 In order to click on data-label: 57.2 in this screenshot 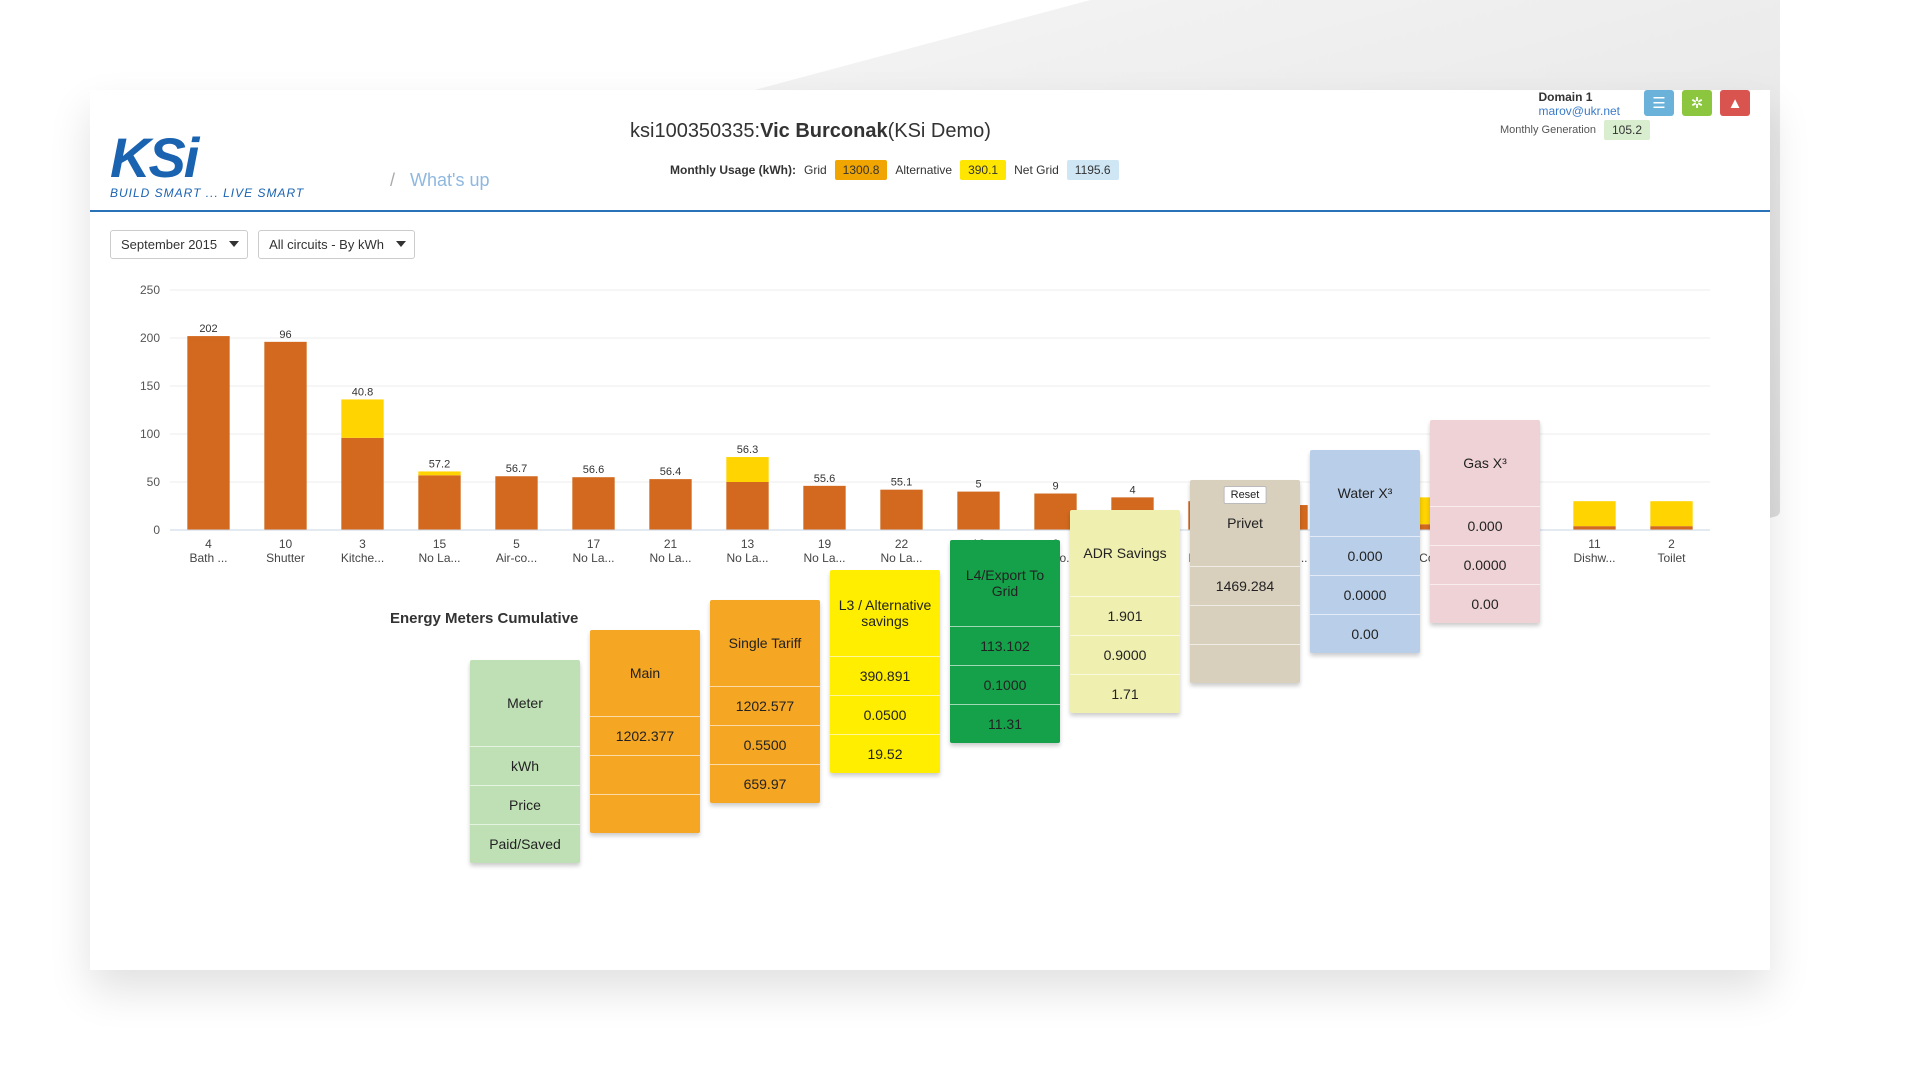, I will do `click(439, 464)`.